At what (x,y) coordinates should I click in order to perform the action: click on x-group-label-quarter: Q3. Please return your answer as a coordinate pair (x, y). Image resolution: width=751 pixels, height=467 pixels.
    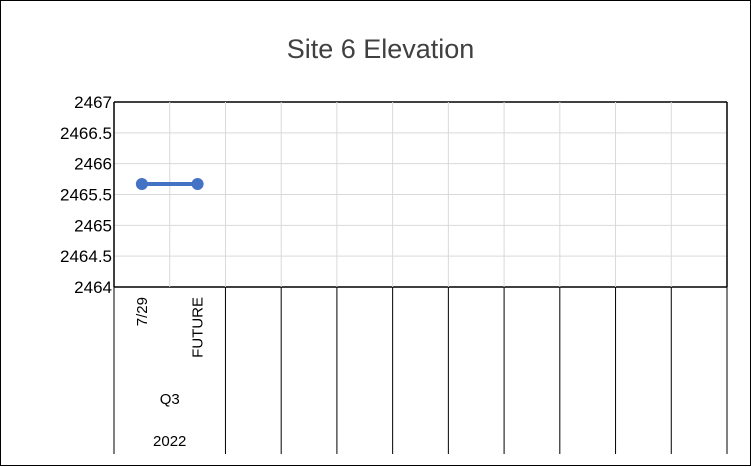
    Looking at the image, I should click on (170, 399).